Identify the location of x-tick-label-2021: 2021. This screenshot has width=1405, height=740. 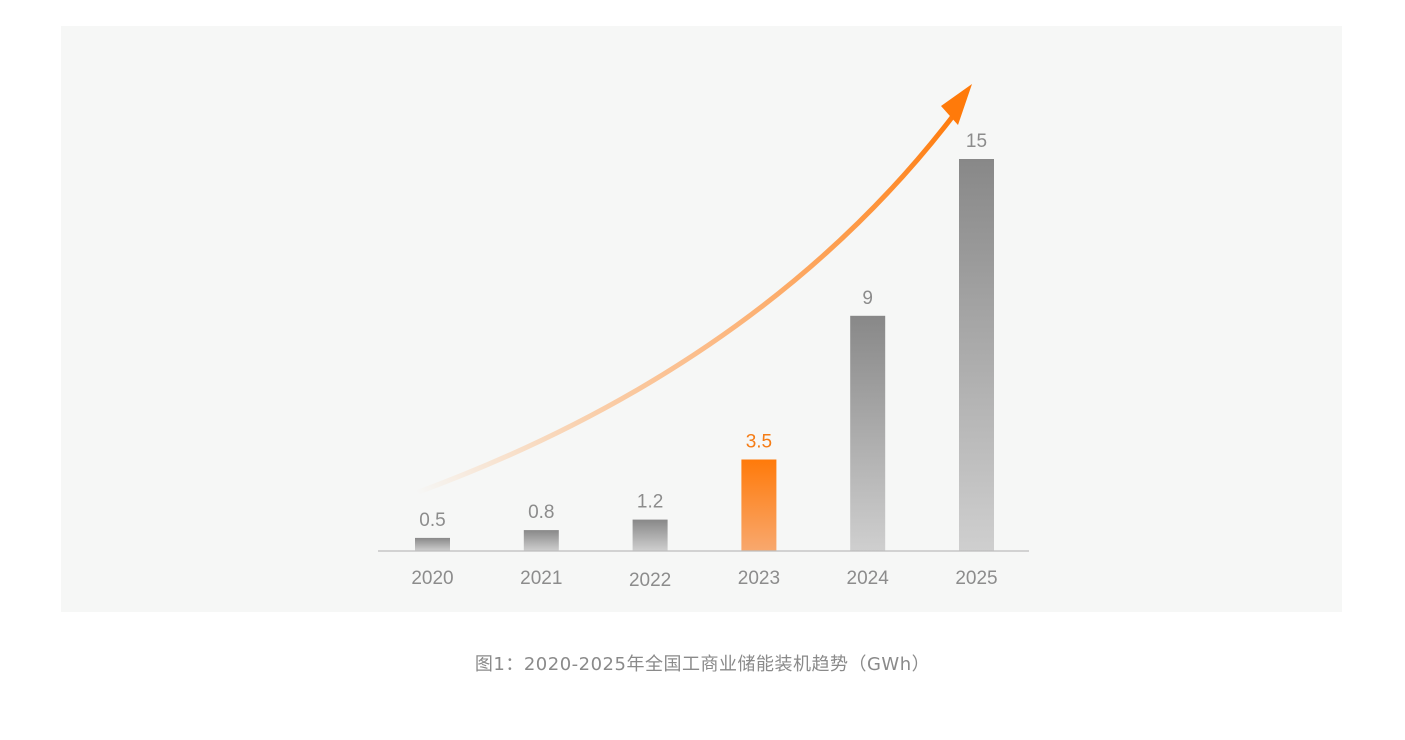
(541, 578).